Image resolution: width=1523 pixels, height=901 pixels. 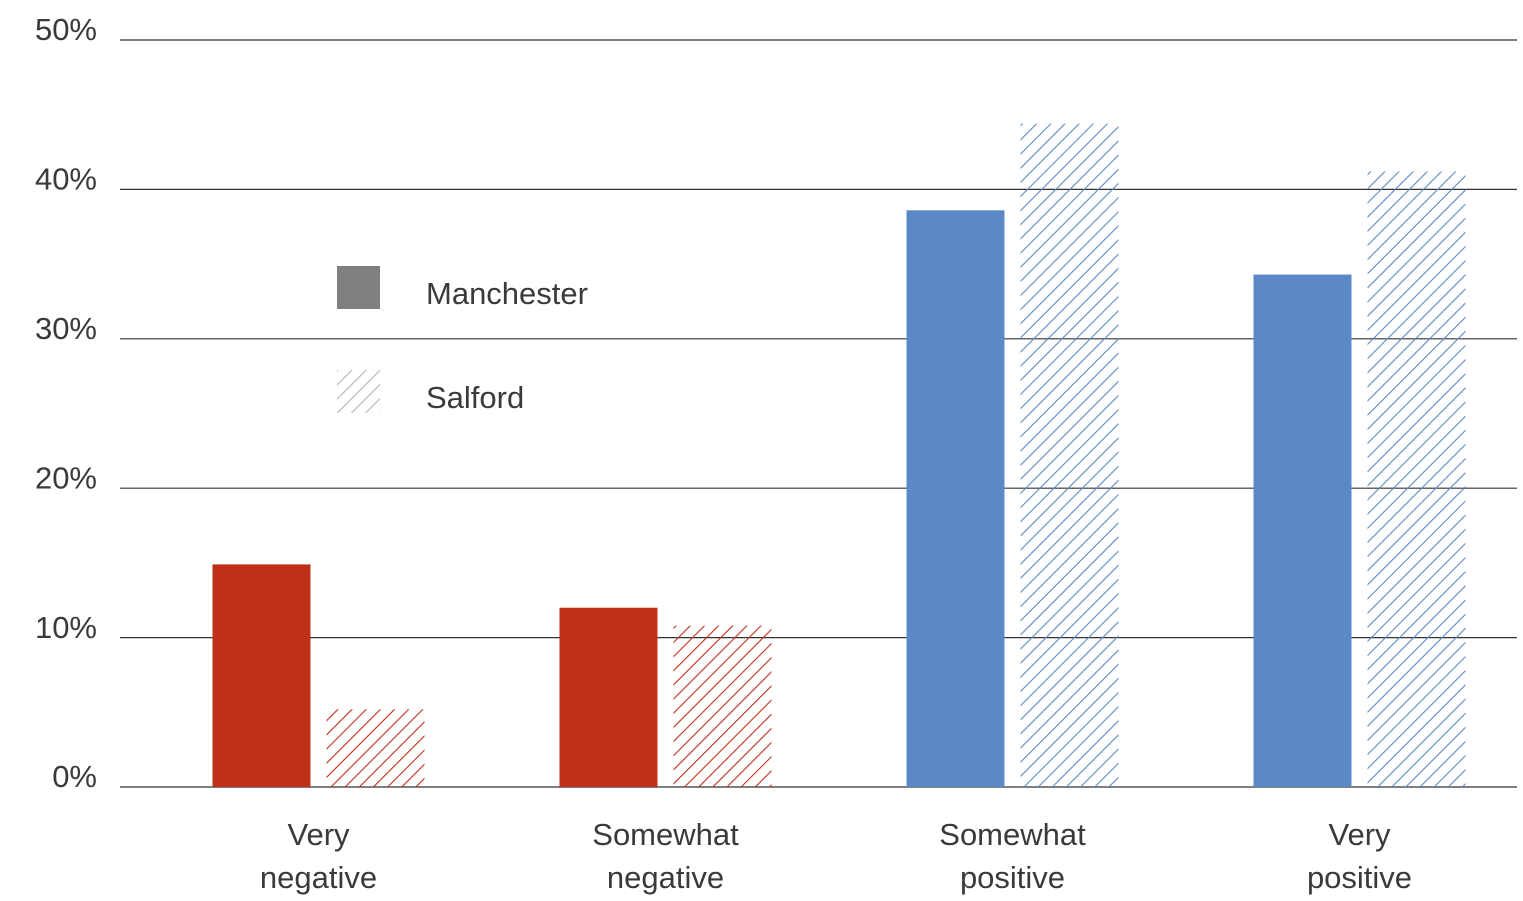 I want to click on legend-label: Manchester, so click(x=507, y=293).